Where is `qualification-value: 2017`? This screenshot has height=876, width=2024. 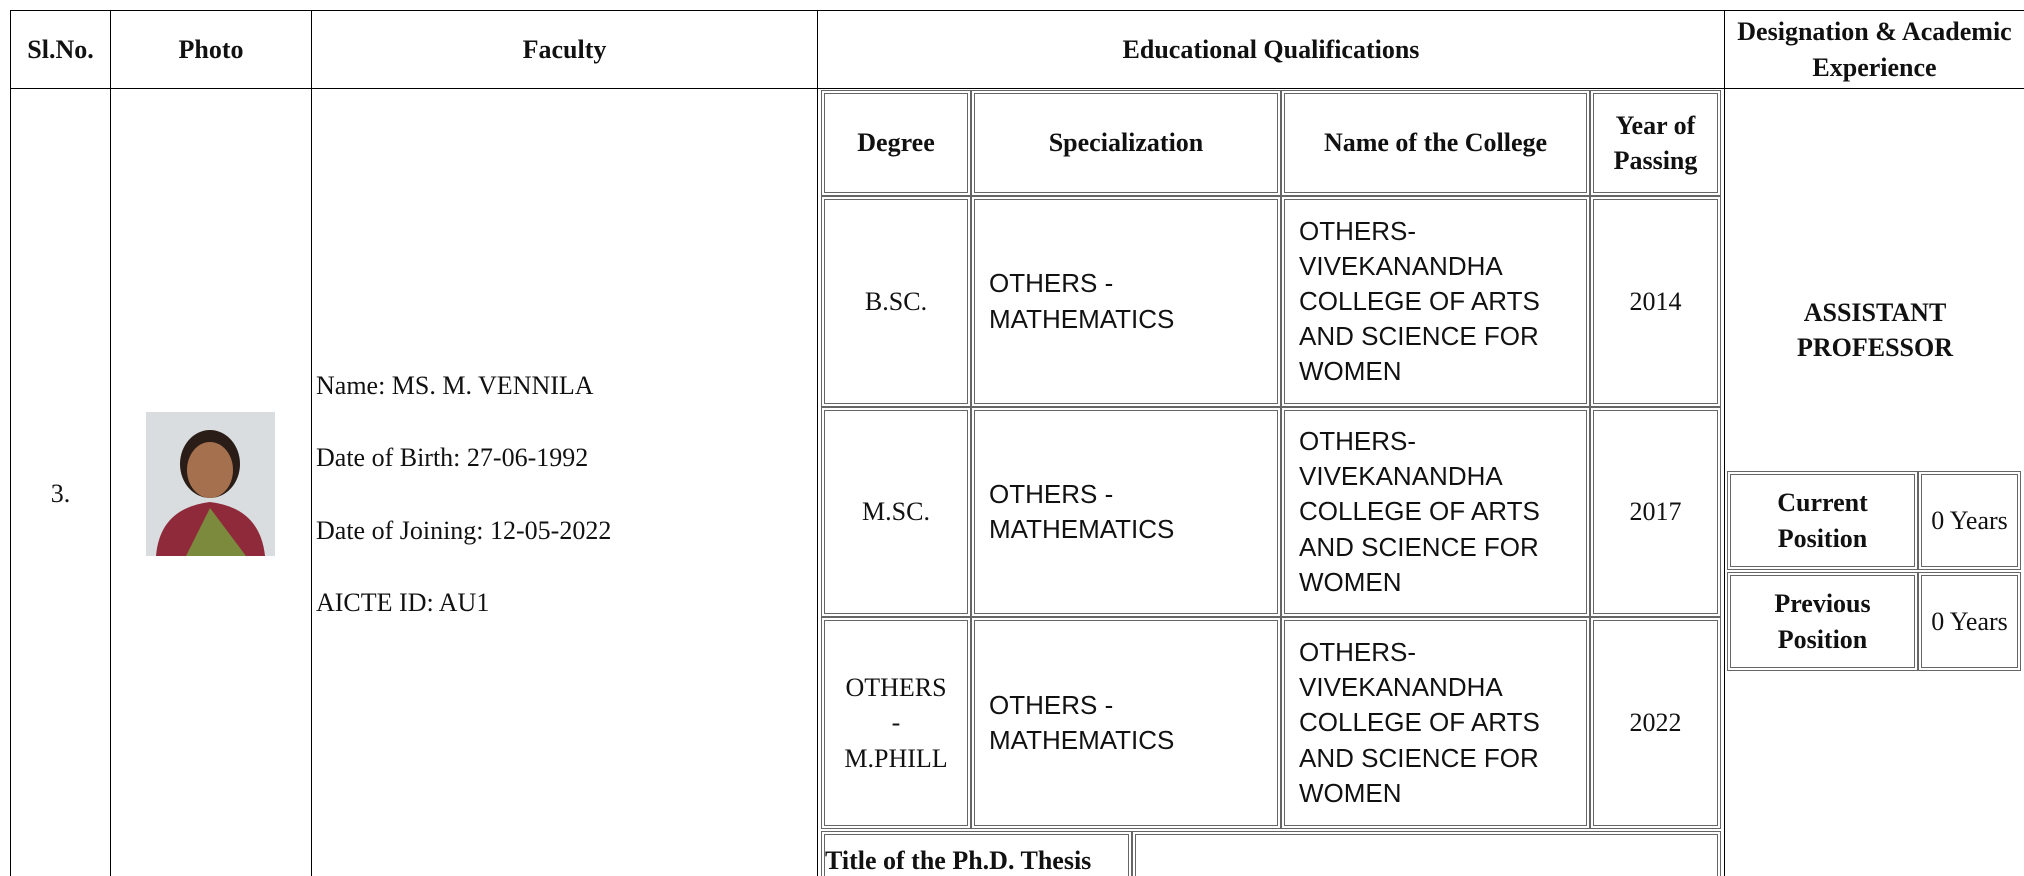
qualification-value: 2017 is located at coordinates (1655, 512).